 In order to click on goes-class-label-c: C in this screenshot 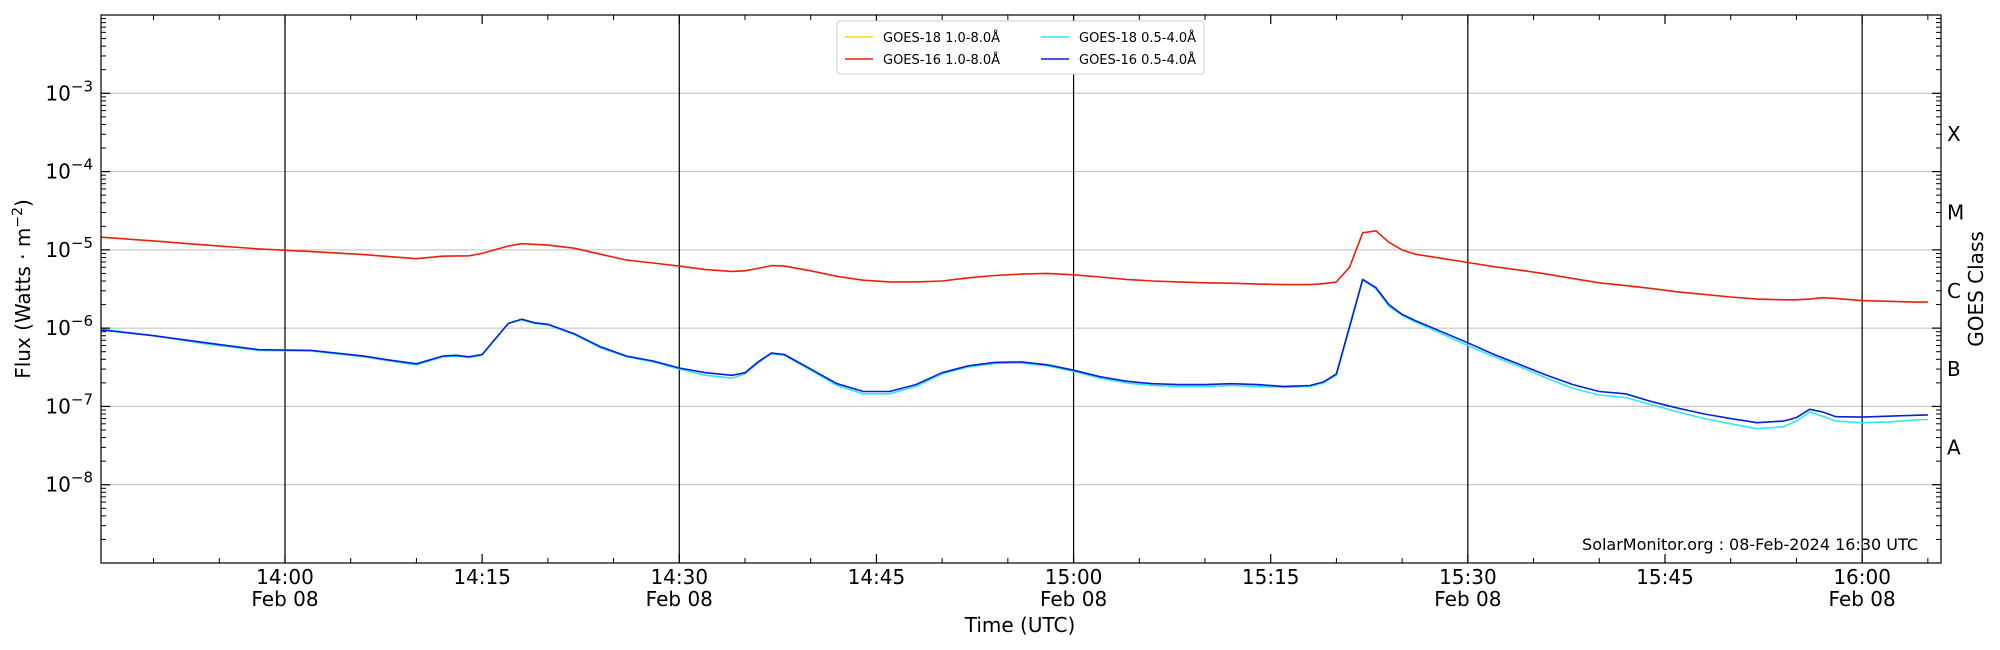, I will do `click(1954, 291)`.